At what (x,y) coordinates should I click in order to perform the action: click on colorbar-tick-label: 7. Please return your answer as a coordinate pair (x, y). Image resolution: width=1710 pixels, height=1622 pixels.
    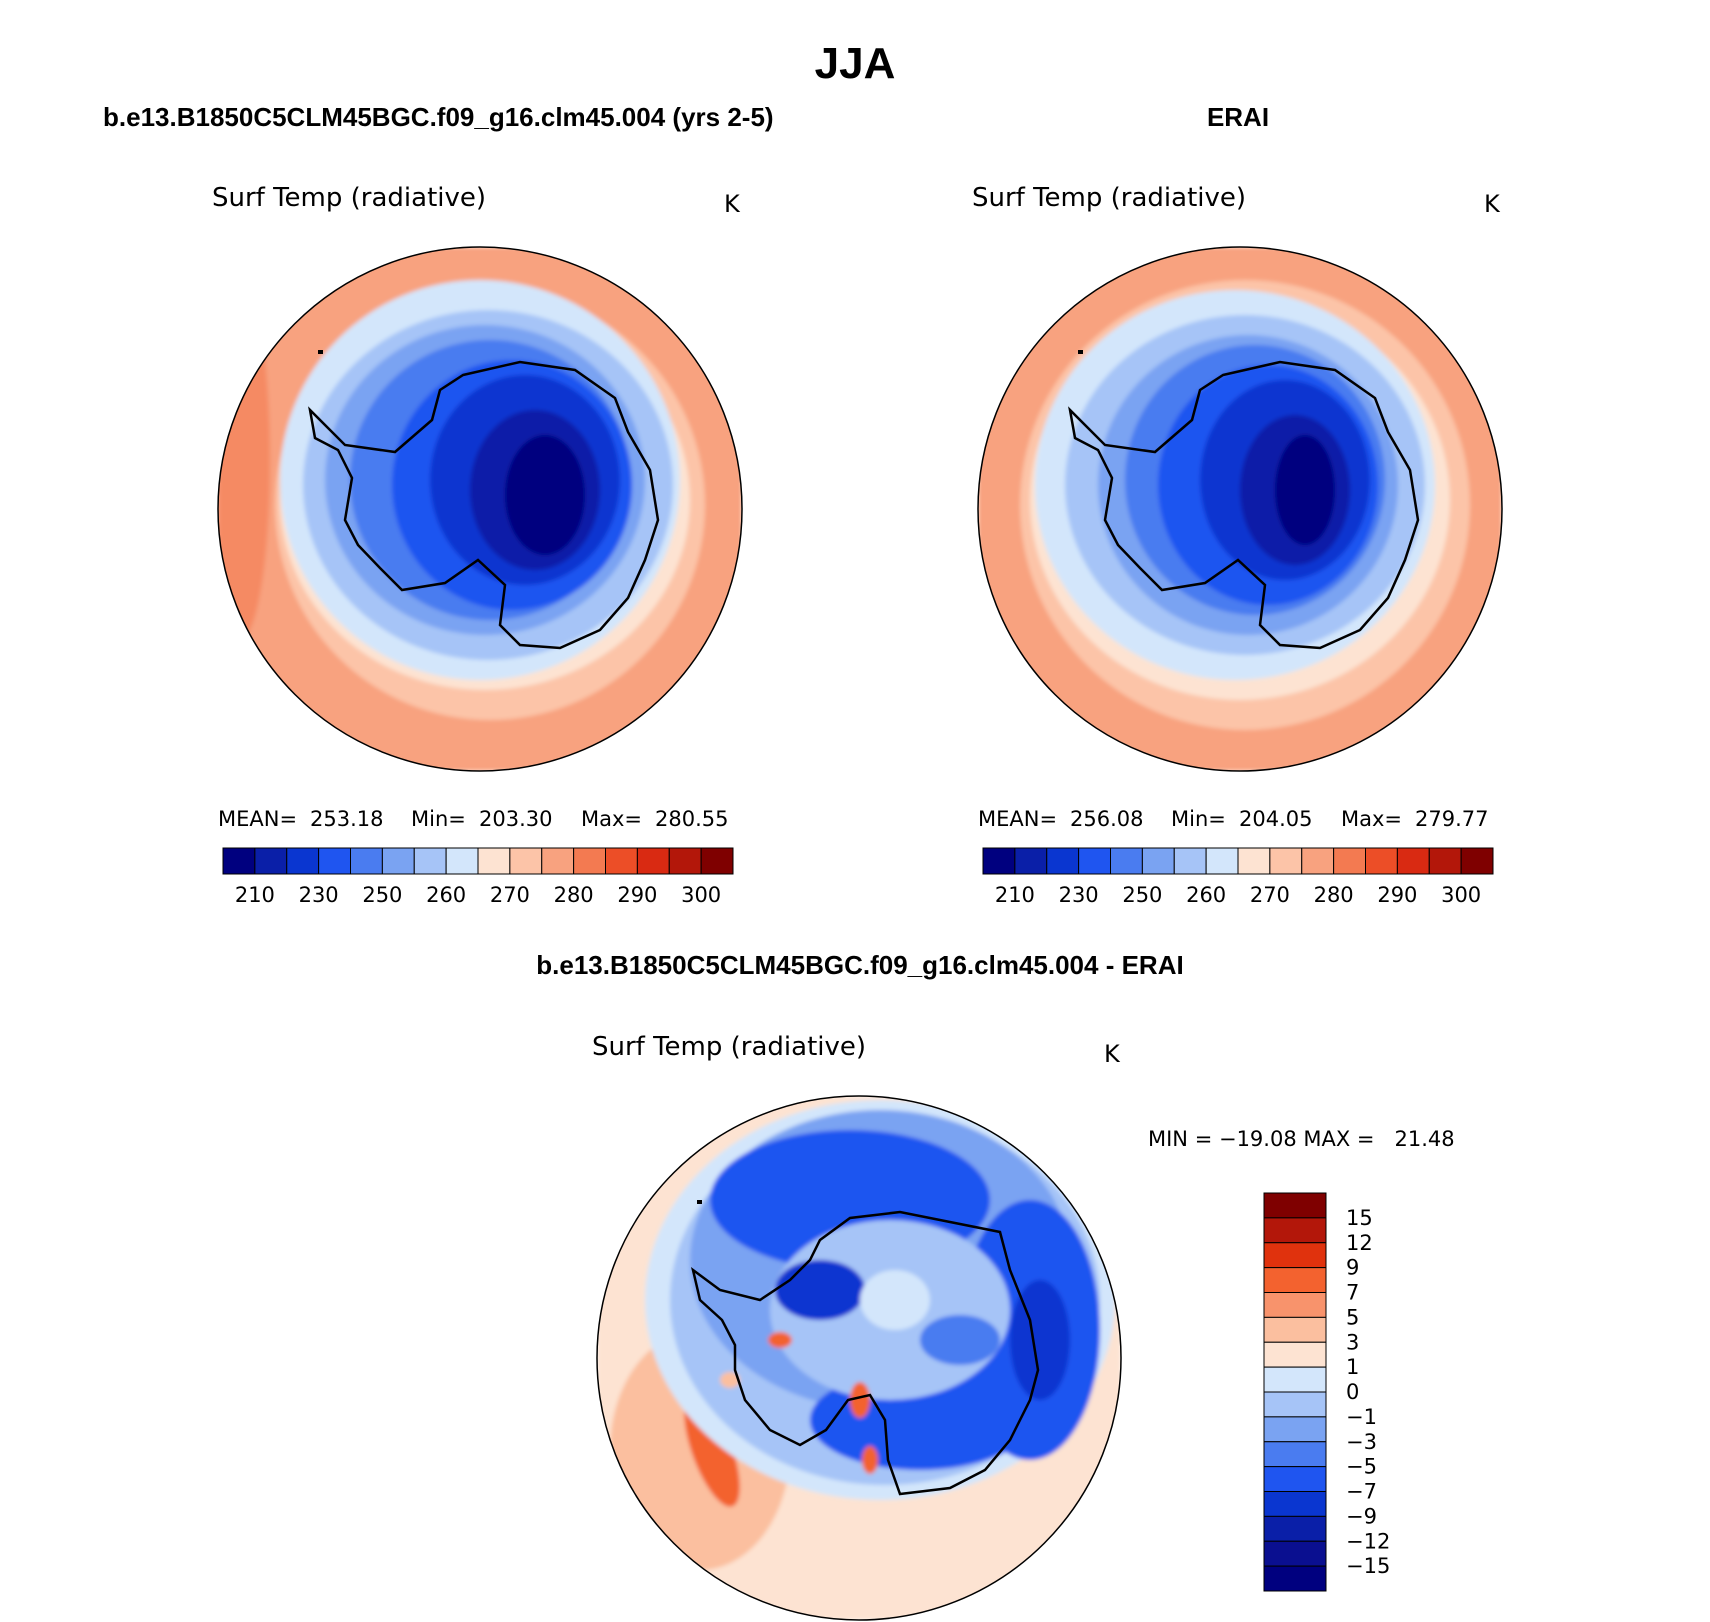
    Looking at the image, I should click on (1352, 1293).